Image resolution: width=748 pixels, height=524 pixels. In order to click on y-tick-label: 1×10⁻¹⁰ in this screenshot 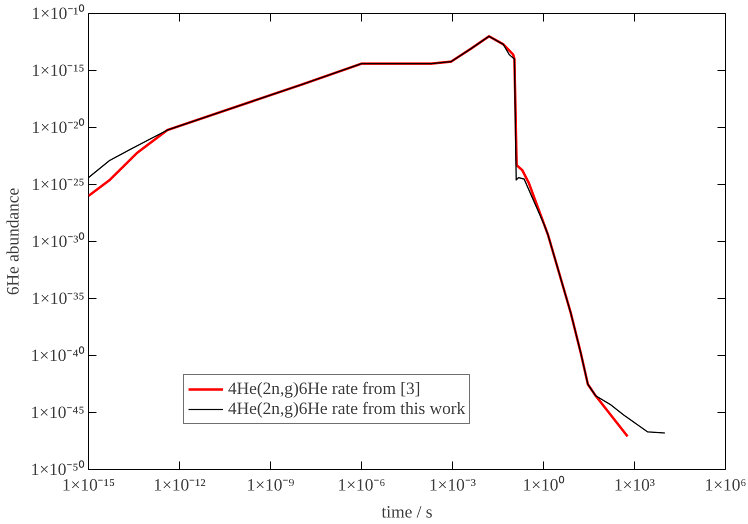, I will do `click(58, 13)`.